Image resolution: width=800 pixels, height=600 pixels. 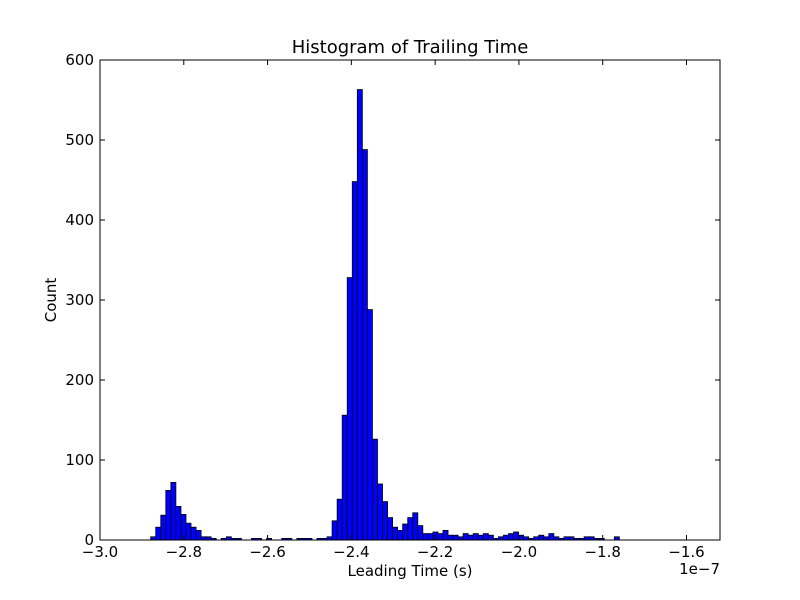 I want to click on x-tick-label: −1.8, so click(x=602, y=552).